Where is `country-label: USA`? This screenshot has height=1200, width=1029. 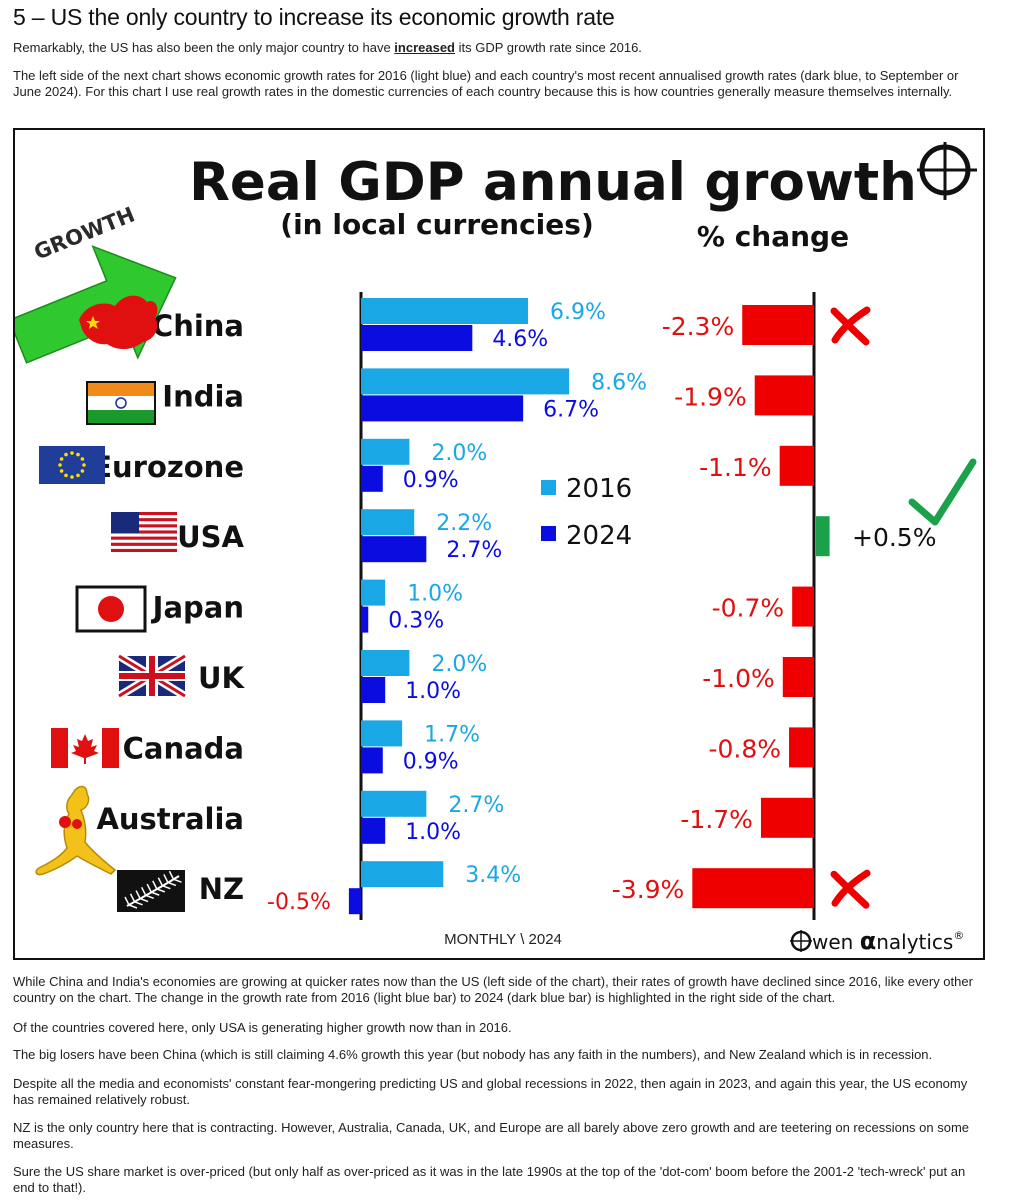
country-label: USA is located at coordinates (210, 537).